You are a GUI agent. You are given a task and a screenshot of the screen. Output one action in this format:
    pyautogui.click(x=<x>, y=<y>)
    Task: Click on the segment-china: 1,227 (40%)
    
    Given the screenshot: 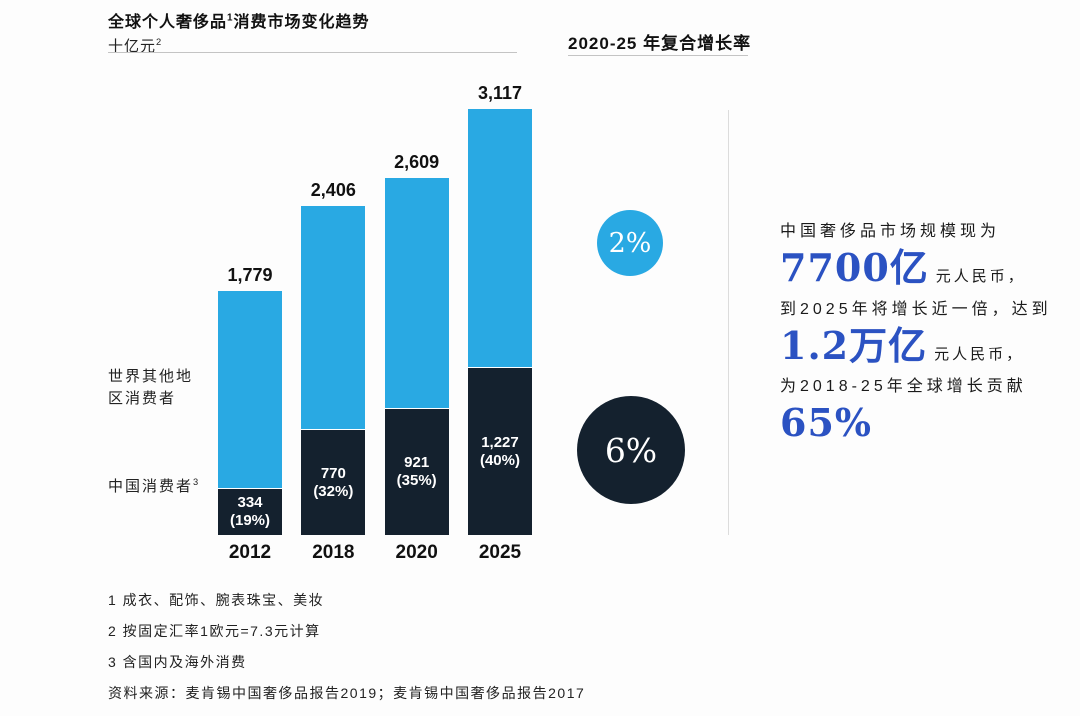 What is the action you would take?
    pyautogui.click(x=499, y=451)
    